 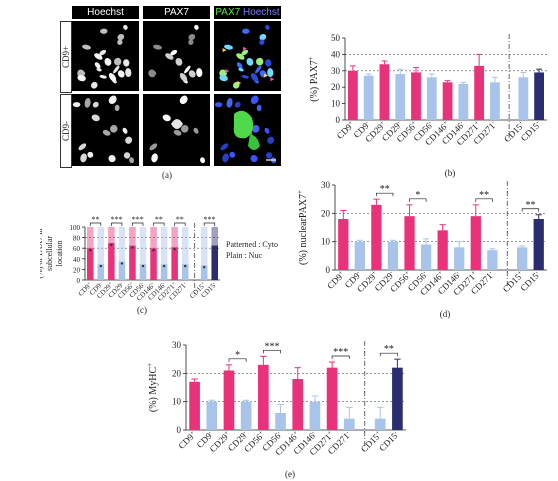 I want to click on channel-label-merge: PAX7 Hoechst, so click(x=247, y=12).